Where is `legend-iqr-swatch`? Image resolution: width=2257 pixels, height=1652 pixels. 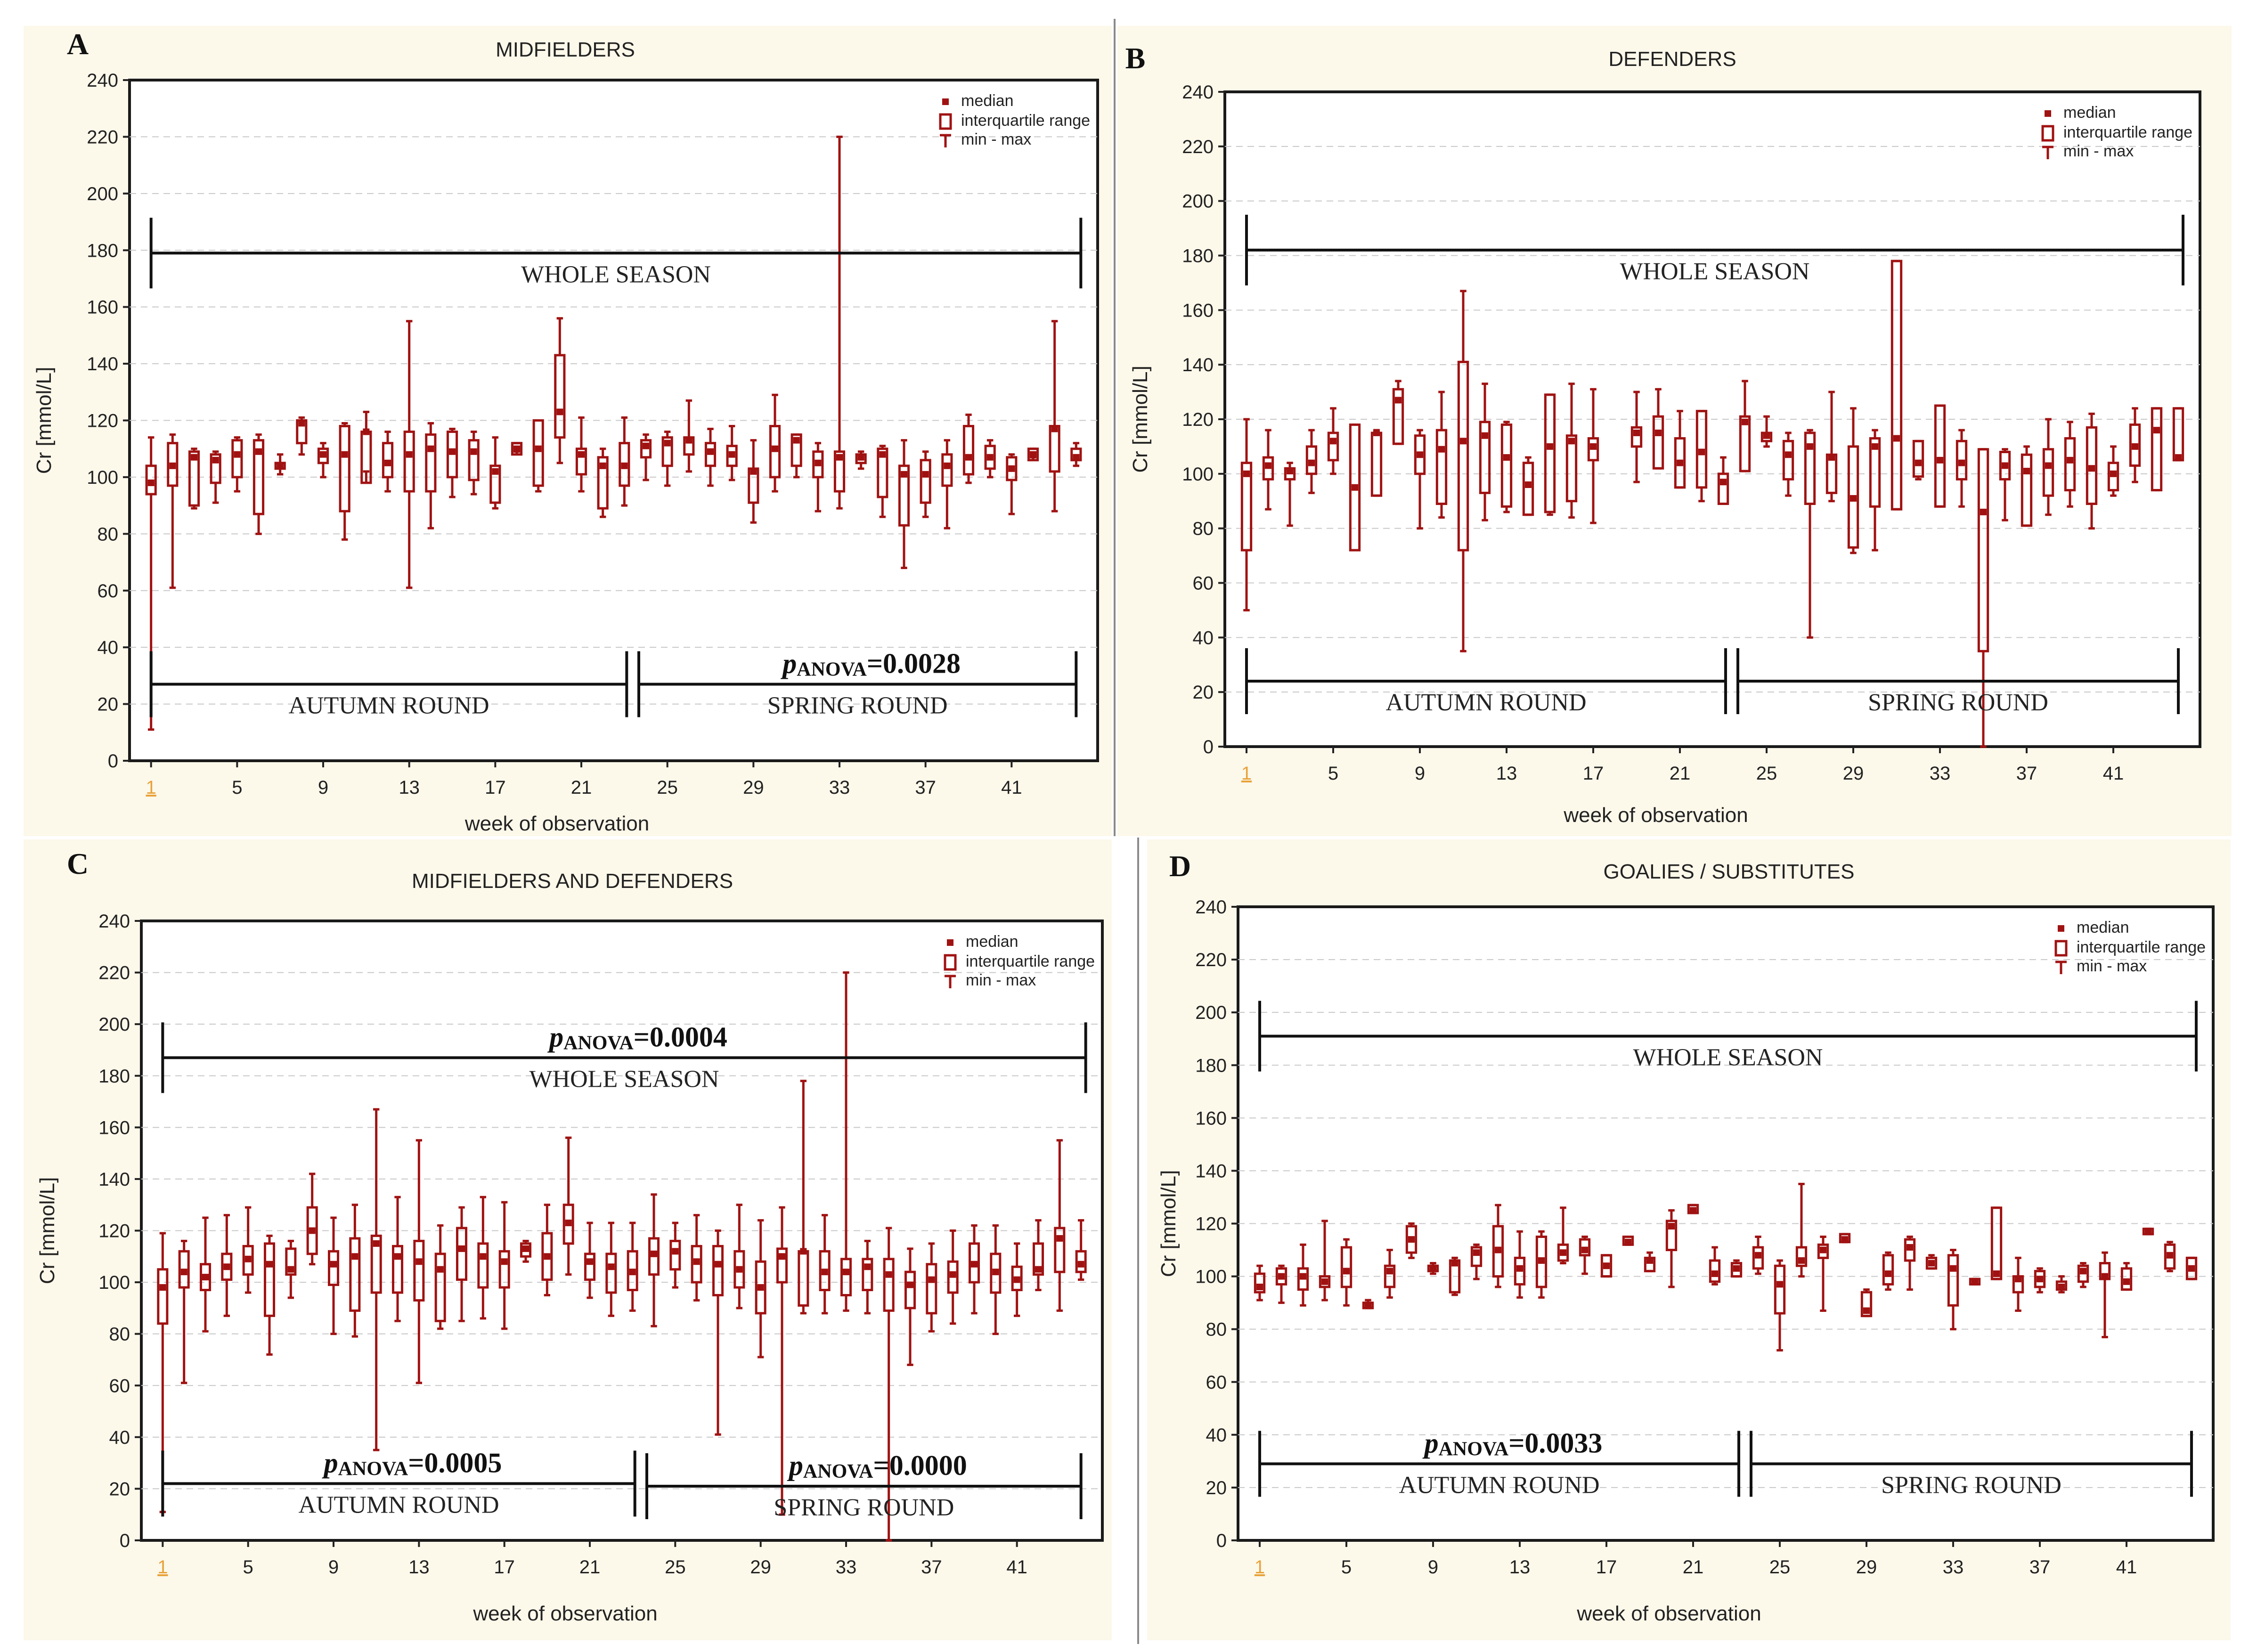 legend-iqr-swatch is located at coordinates (951, 962).